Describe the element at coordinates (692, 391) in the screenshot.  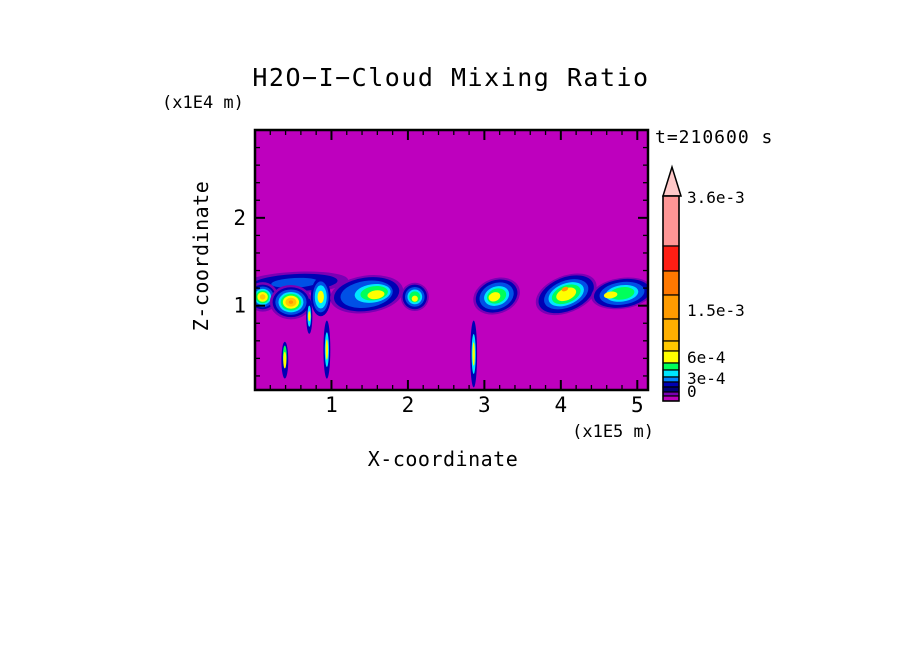
I see `colorbar-label-0: 0` at that location.